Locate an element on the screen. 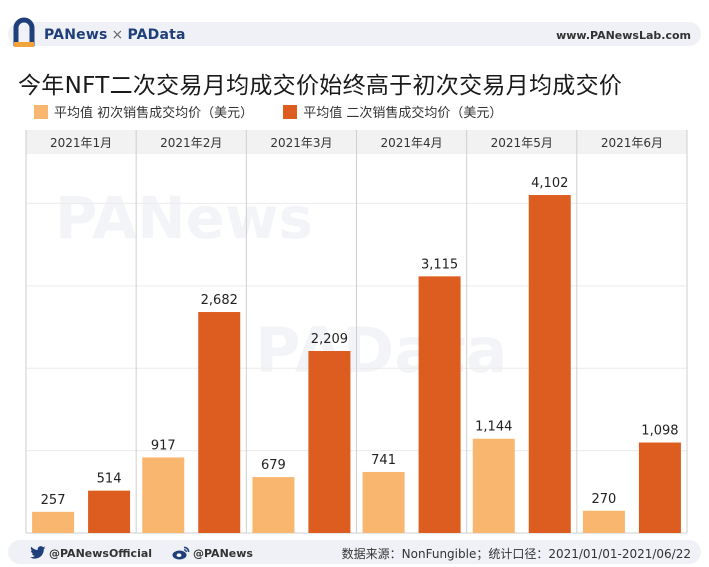 This screenshot has width=709, height=567. data-label-primary-5: 1,144 is located at coordinates (493, 427).